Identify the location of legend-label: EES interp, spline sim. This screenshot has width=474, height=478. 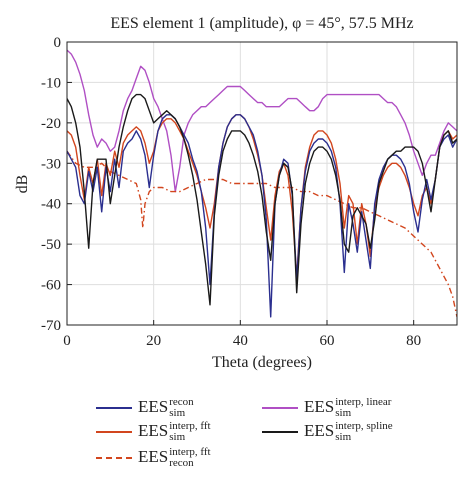
(348, 432).